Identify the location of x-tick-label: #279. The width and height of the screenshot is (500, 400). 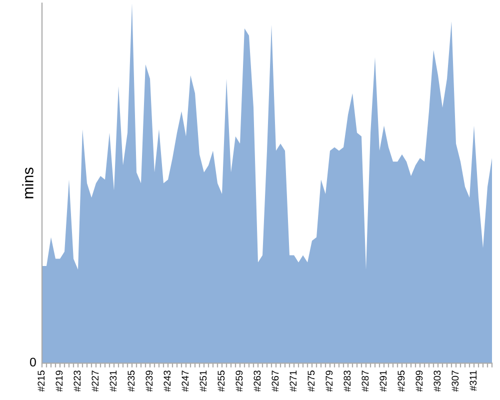
(329, 381).